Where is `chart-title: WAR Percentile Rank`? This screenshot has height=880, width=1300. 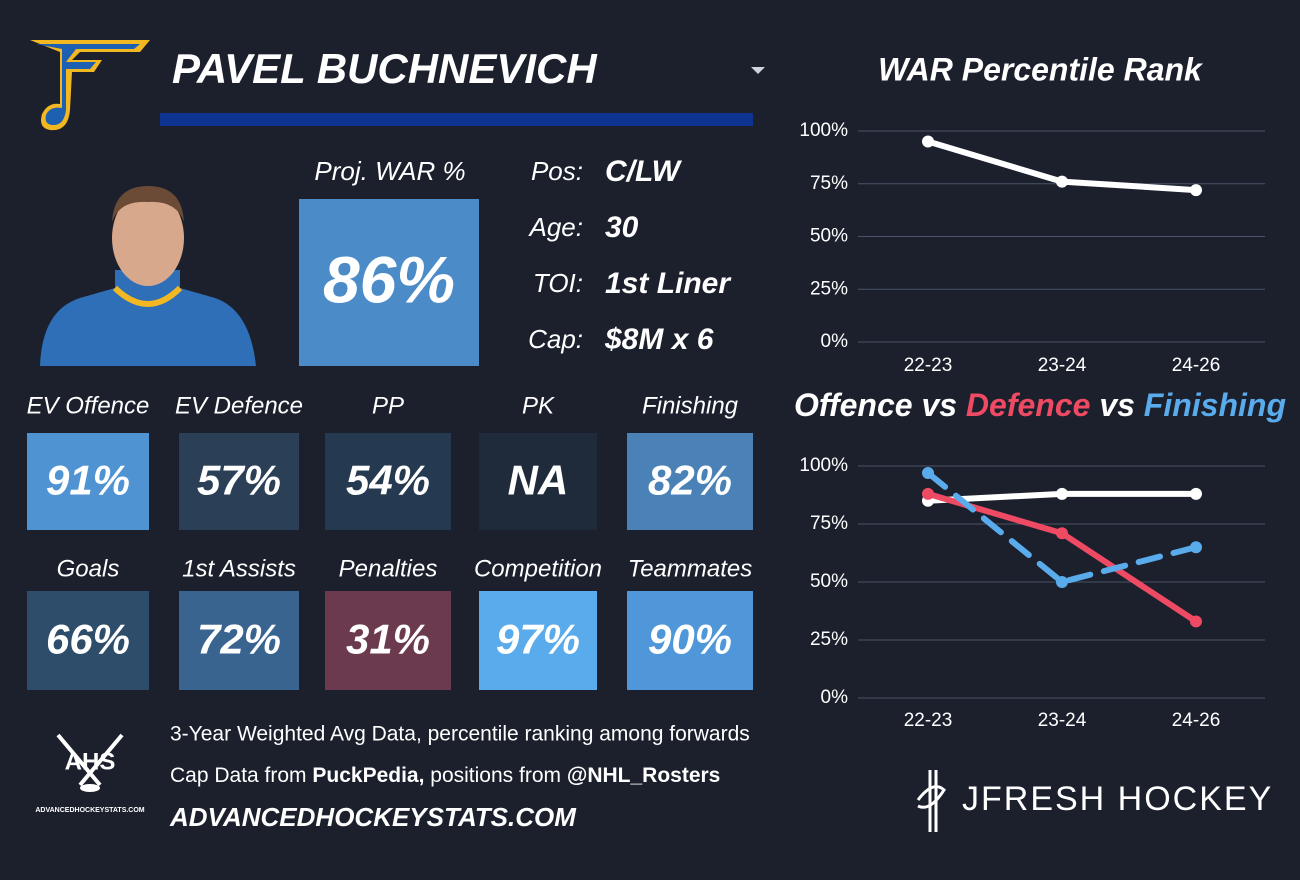
chart-title: WAR Percentile Rank is located at coordinates (1041, 69).